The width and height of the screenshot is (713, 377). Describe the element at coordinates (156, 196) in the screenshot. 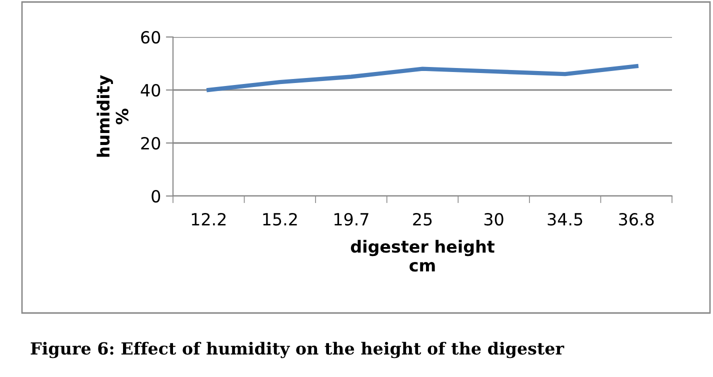

I see `y-tick-label: 0` at that location.